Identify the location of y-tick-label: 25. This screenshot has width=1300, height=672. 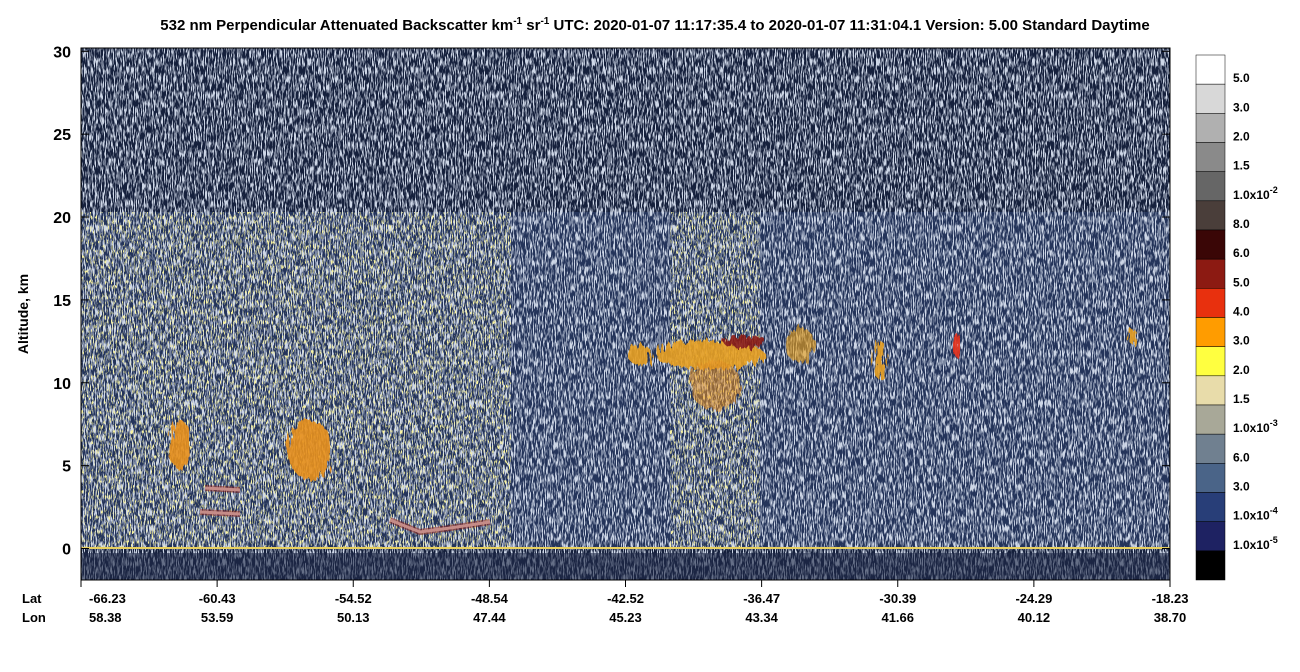
(62, 135).